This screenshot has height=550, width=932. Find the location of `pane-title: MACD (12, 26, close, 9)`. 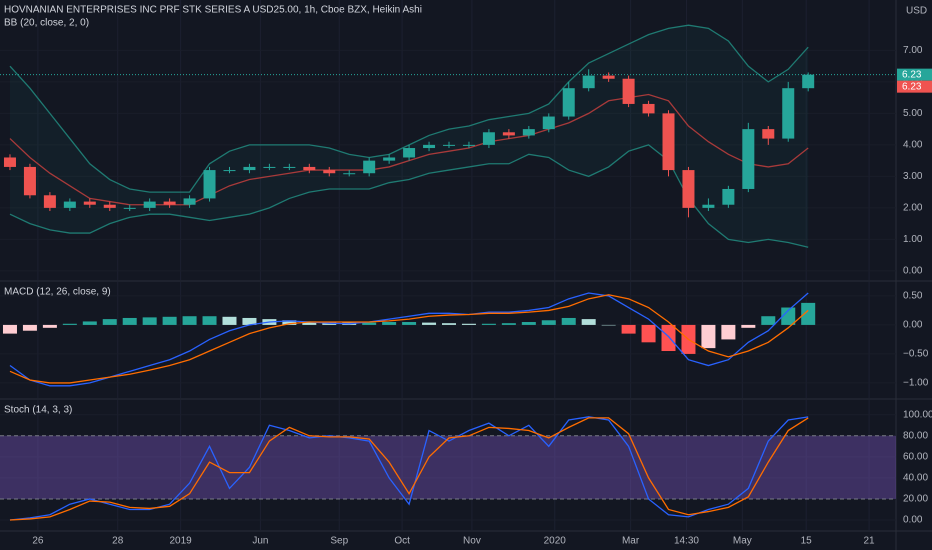

pane-title: MACD (12, 26, close, 9) is located at coordinates (57, 292).